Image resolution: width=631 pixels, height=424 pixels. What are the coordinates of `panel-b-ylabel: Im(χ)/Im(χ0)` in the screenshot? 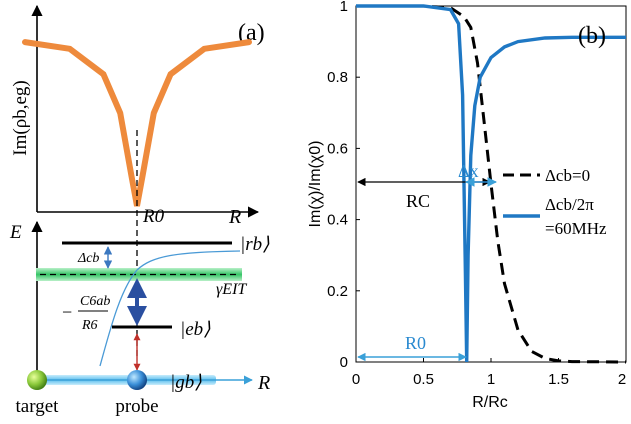 It's located at (315, 184).